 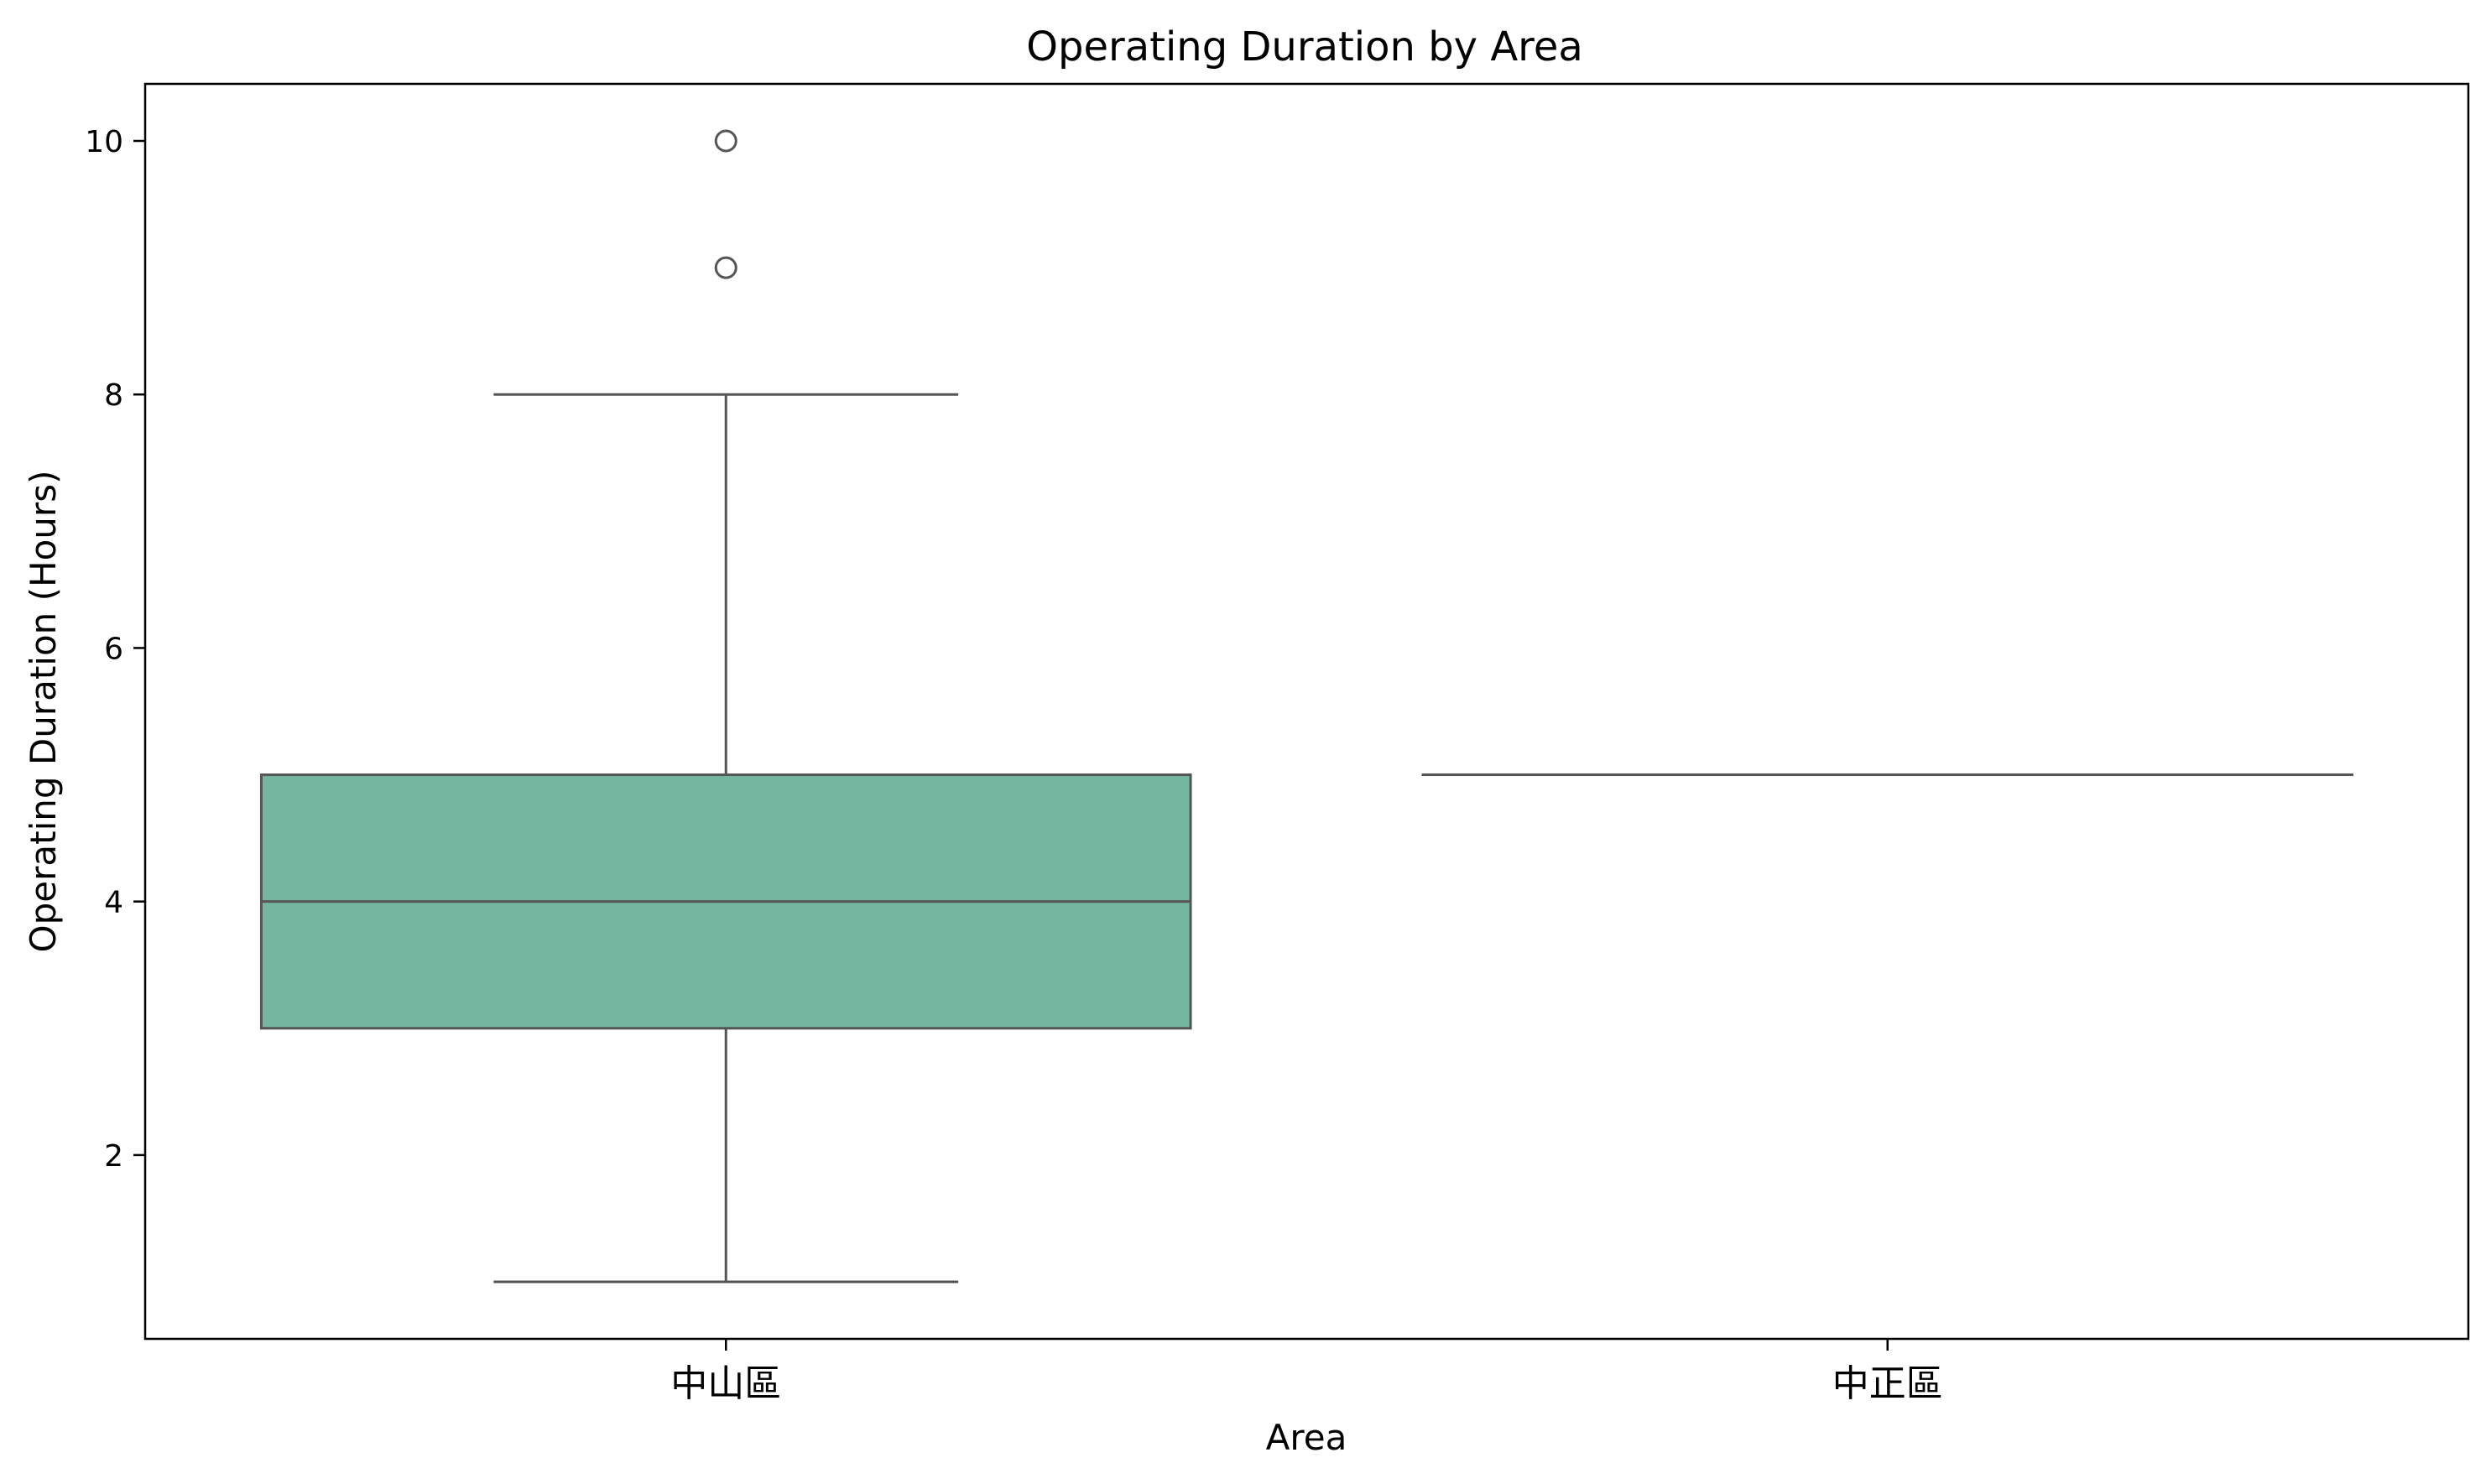 I want to click on x-tick-label: 中正區, so click(x=1888, y=1383).